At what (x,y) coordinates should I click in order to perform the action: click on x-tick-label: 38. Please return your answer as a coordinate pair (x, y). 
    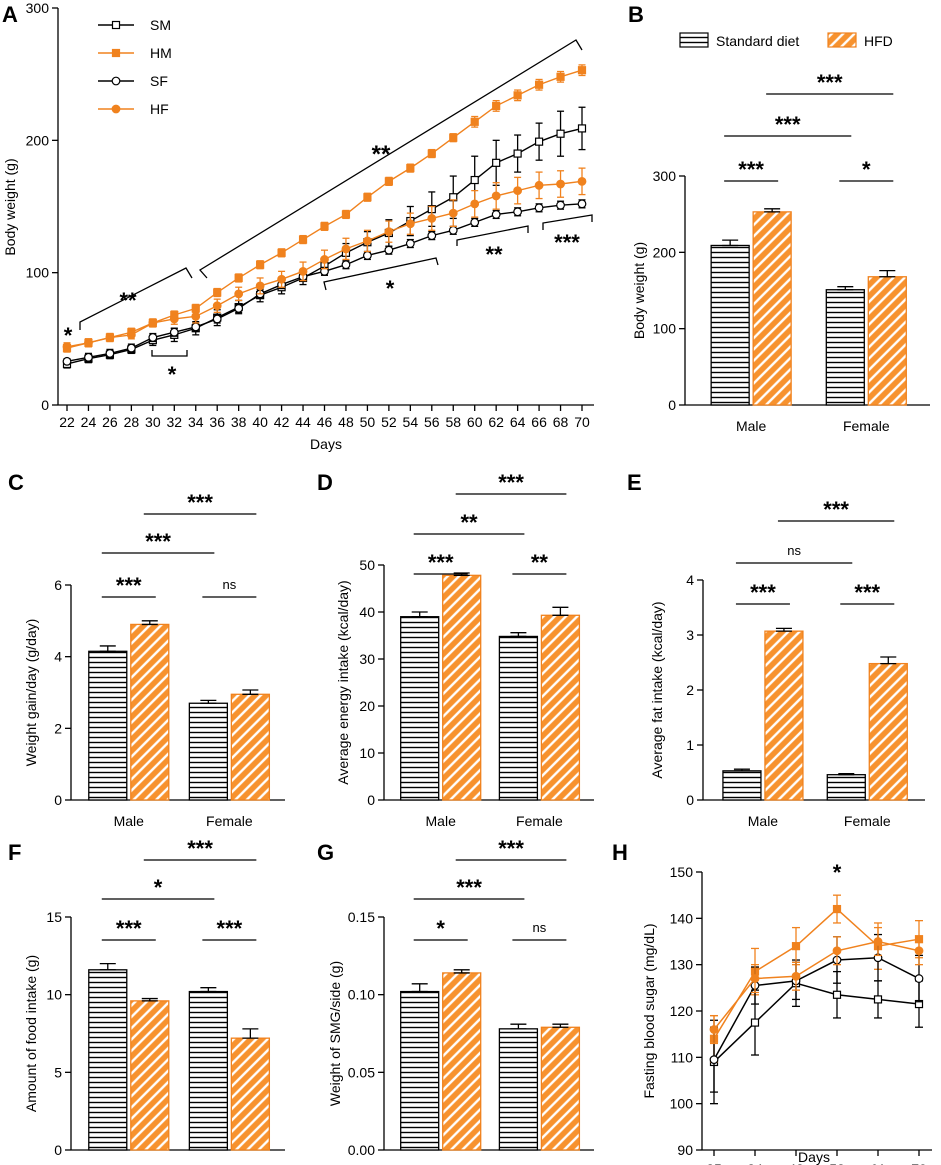
    Looking at the image, I should click on (239, 422).